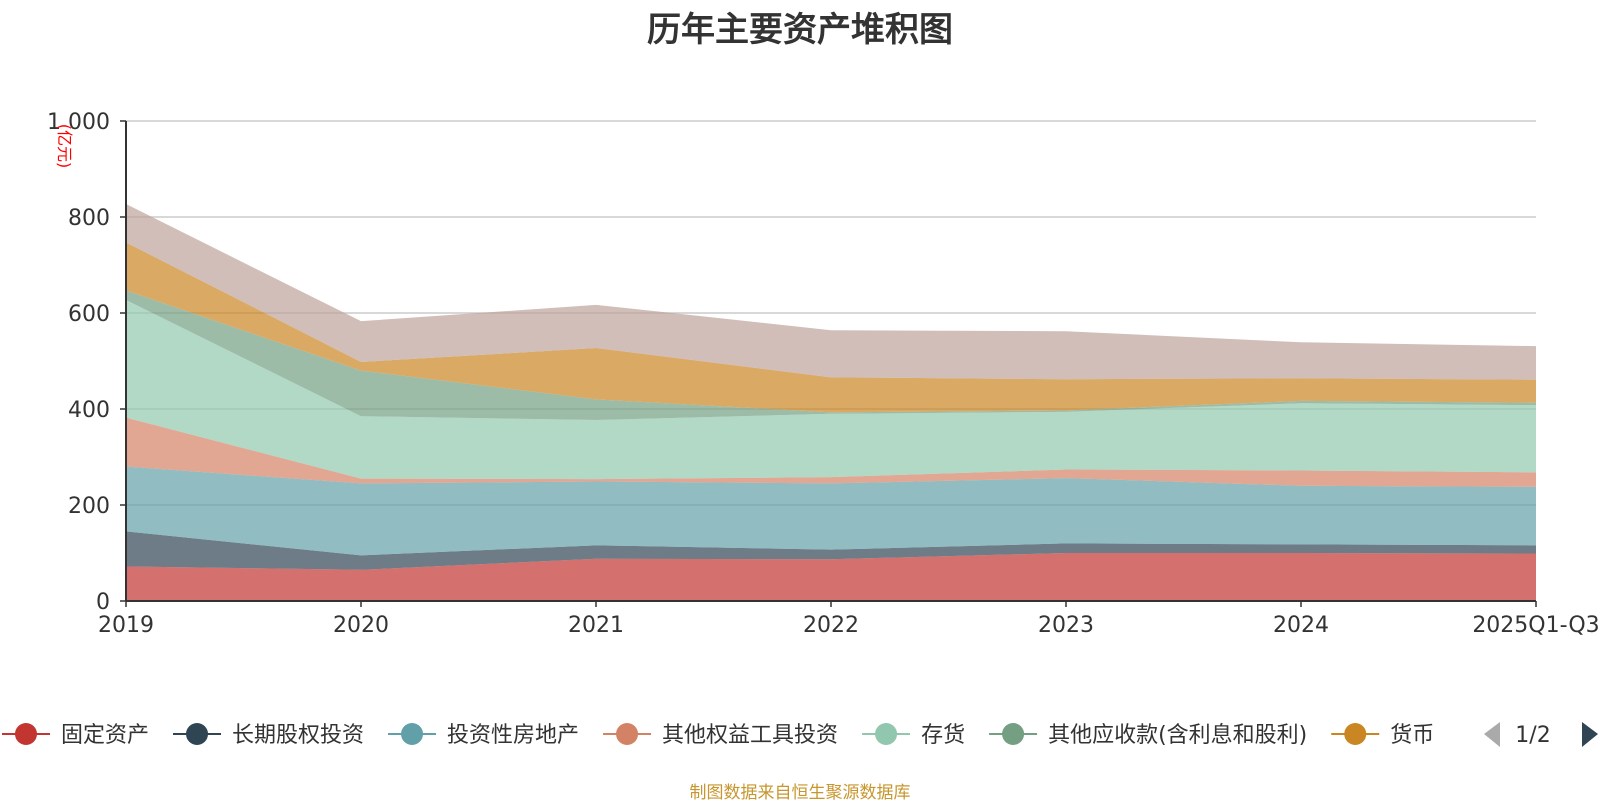 This screenshot has height=803, width=1600. What do you see at coordinates (105, 735) in the screenshot?
I see `legend-label: 固定资产` at bounding box center [105, 735].